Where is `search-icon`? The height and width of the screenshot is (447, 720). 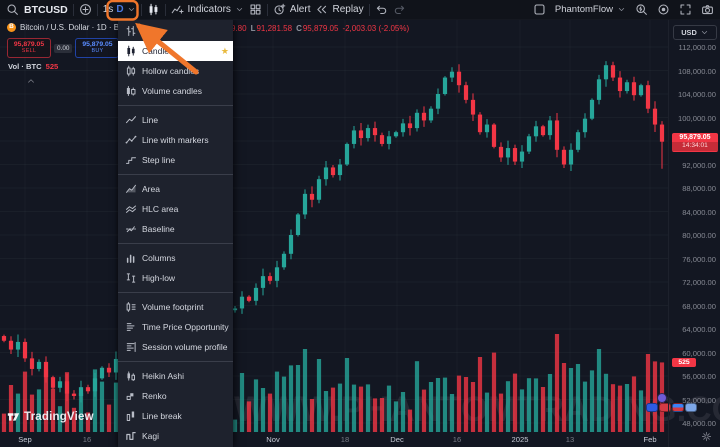
search-icon is located at coordinates (12, 9).